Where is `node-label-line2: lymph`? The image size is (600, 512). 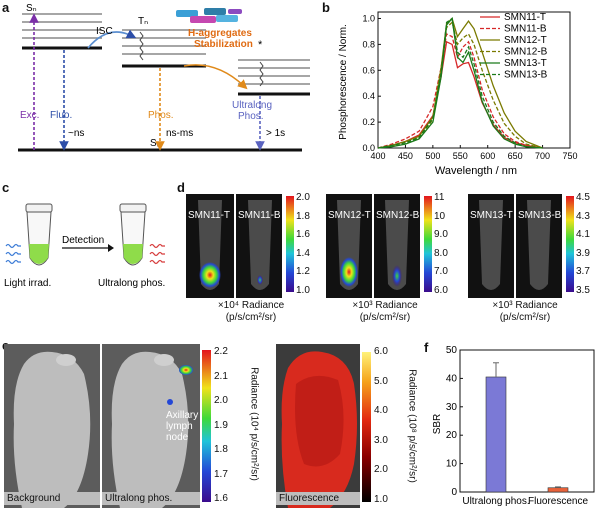
node-label-line2: lymph is located at coordinates (179, 426).